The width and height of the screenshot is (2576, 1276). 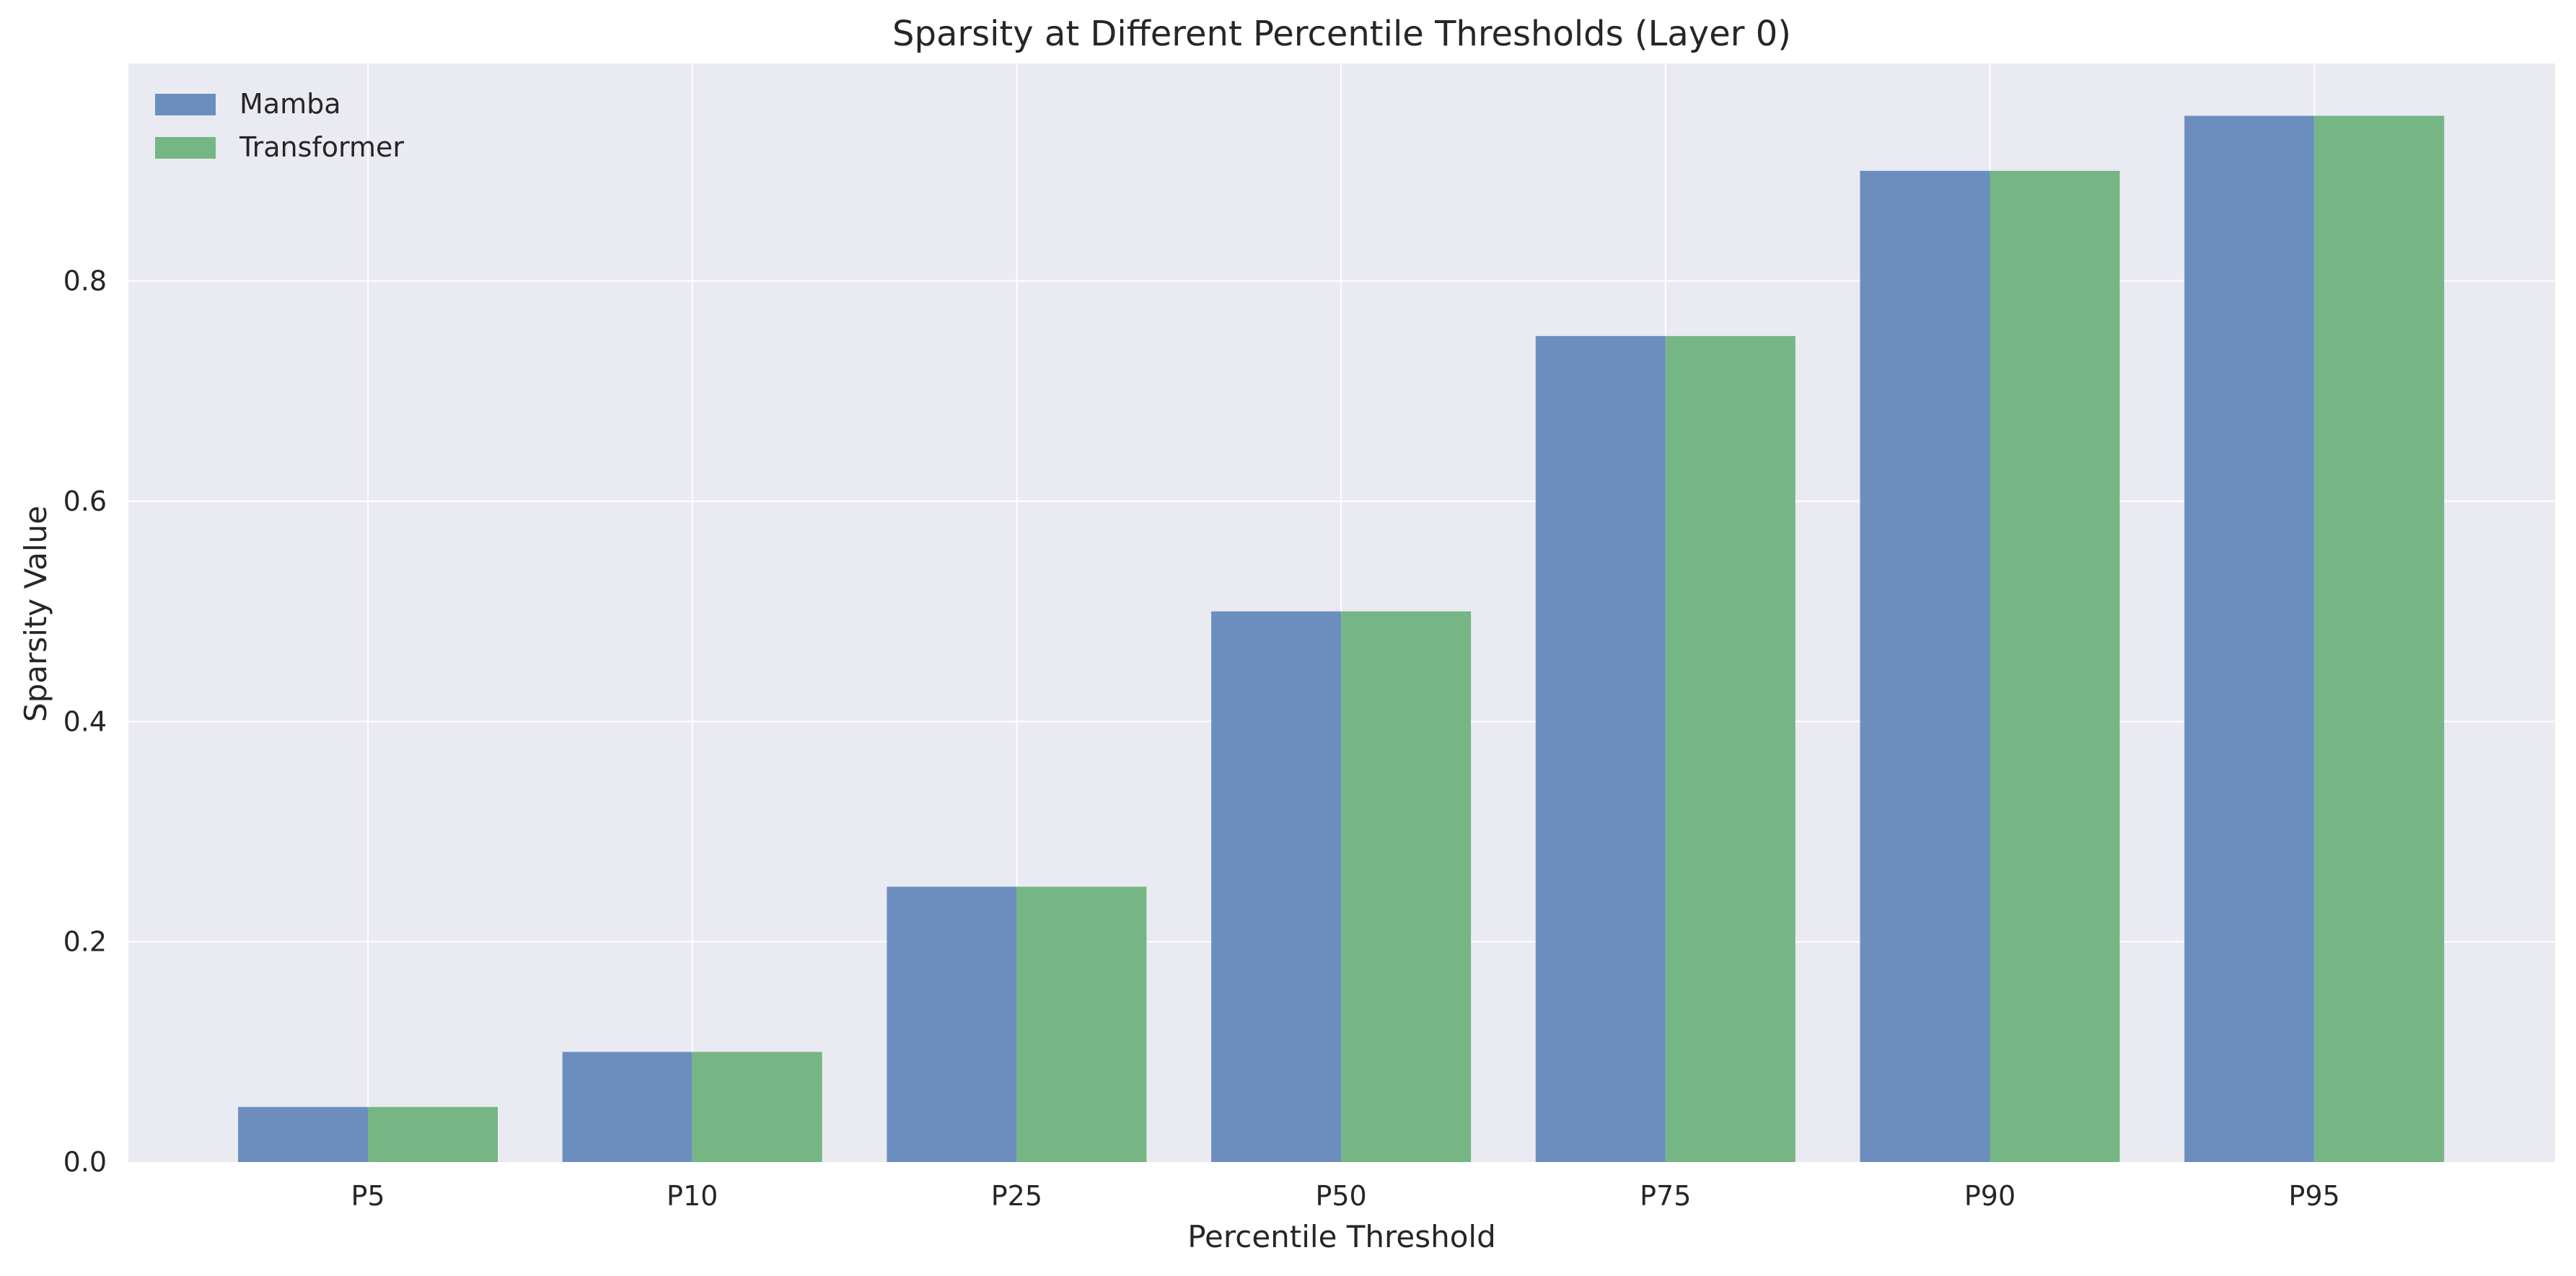 What do you see at coordinates (2055, 667) in the screenshot?
I see `bar-transformer-p90` at bounding box center [2055, 667].